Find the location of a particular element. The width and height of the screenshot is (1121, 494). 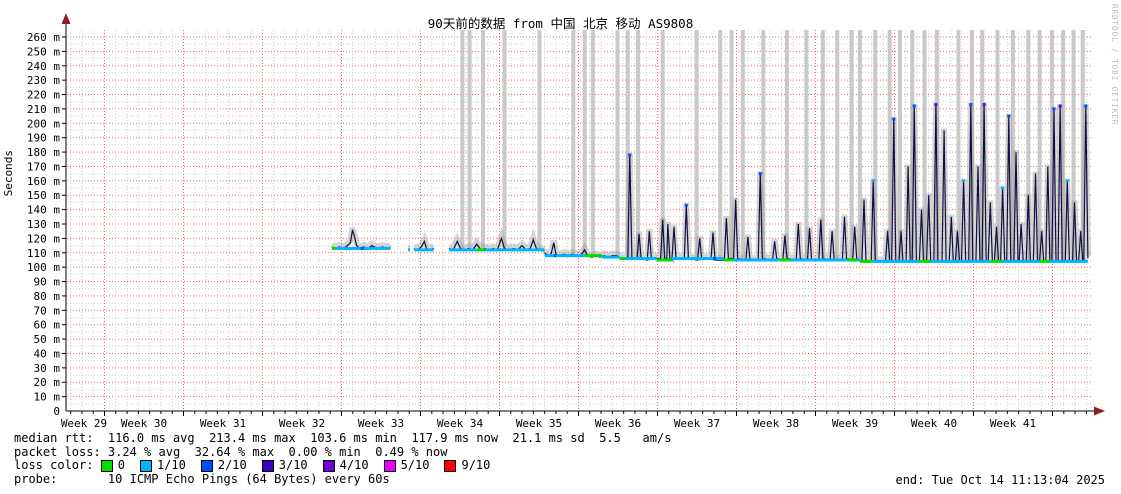

y-tick-label: 250 m is located at coordinates (43, 51).